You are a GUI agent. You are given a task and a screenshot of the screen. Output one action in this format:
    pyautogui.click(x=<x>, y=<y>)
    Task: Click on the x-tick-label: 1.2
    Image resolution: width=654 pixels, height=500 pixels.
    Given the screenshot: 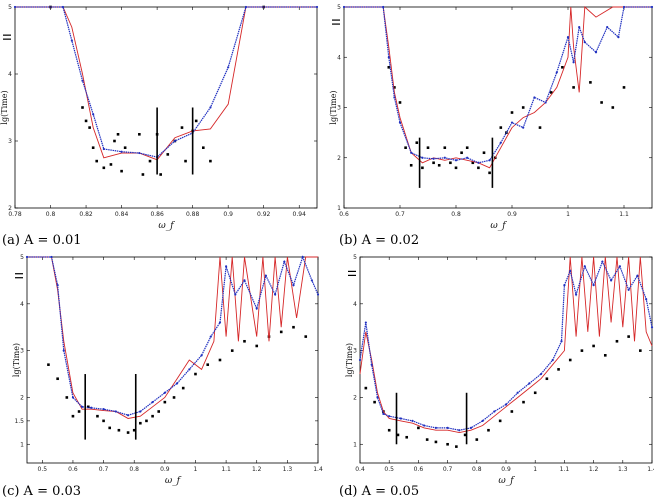 What is the action you would take?
    pyautogui.click(x=257, y=469)
    